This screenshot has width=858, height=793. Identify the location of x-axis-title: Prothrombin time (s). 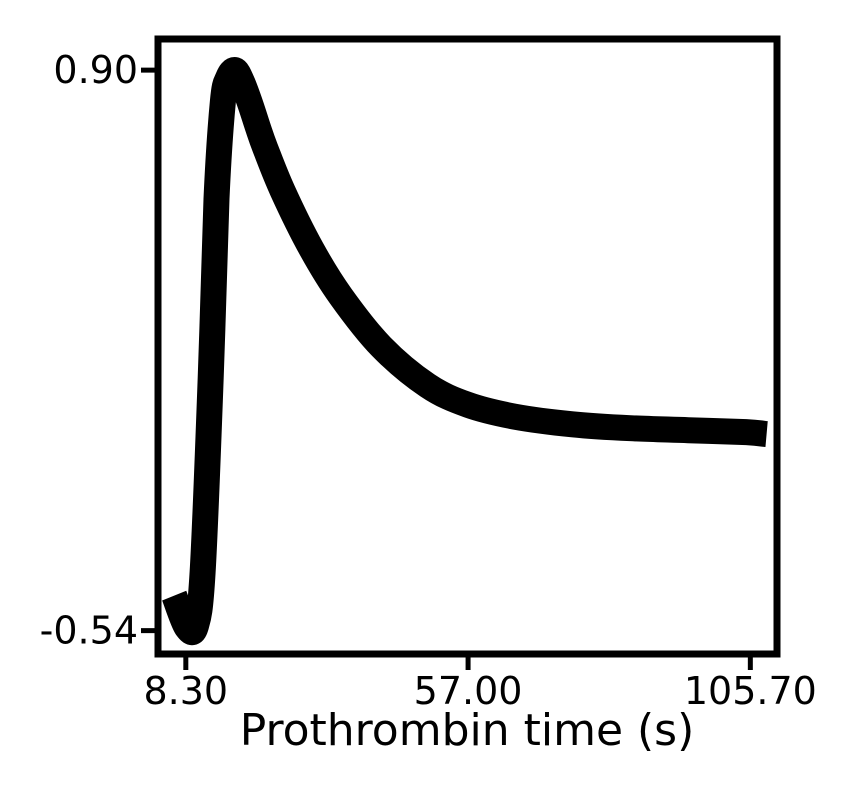
(467, 730).